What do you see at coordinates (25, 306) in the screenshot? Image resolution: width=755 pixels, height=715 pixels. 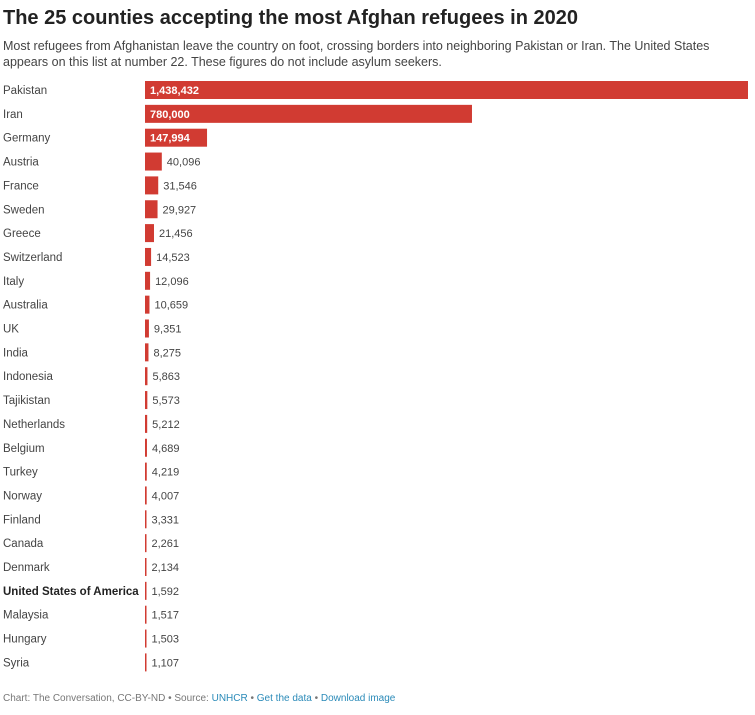 I see `category-label-australia: Australia` at bounding box center [25, 306].